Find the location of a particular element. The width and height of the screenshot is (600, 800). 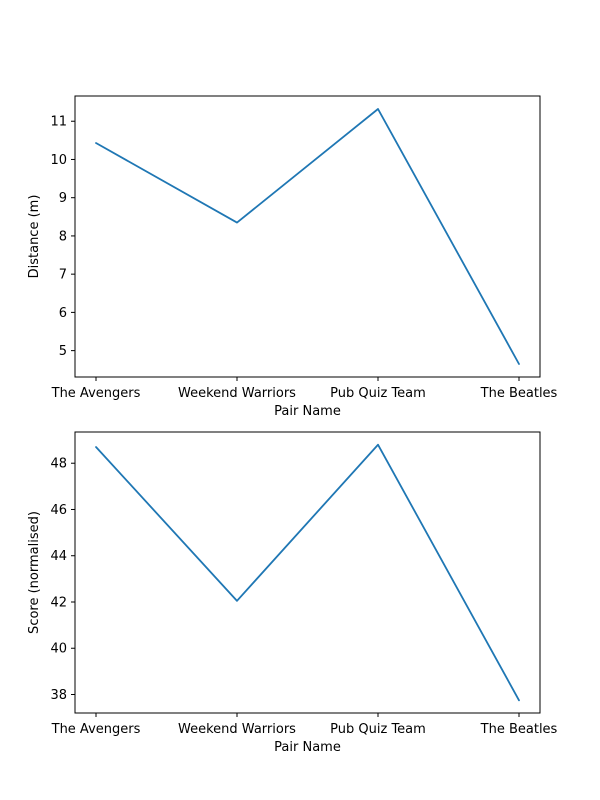

y-tick-label: 42 is located at coordinates (58, 602).